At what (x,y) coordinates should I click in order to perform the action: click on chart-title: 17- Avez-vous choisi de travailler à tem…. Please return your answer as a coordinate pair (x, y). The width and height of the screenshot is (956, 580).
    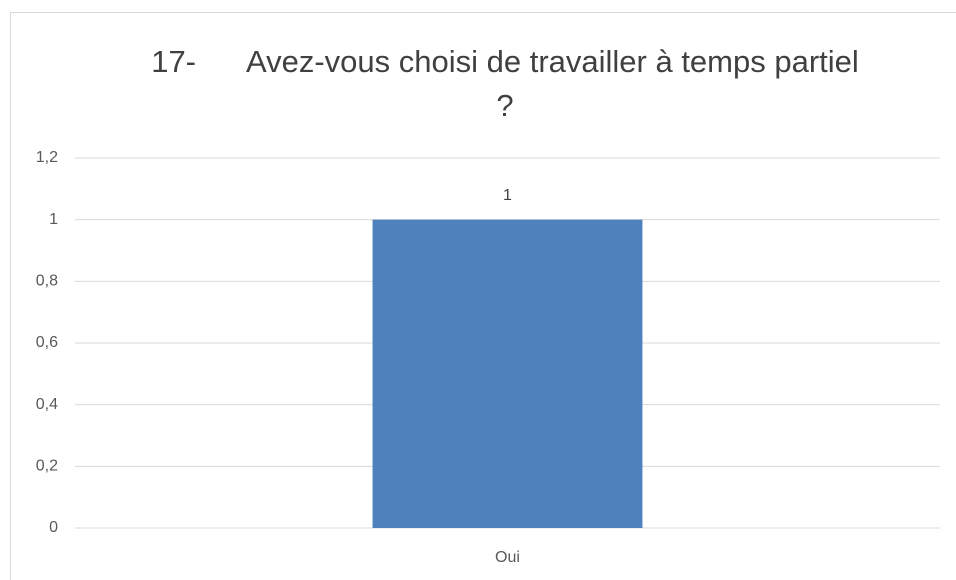
    Looking at the image, I should click on (509, 83).